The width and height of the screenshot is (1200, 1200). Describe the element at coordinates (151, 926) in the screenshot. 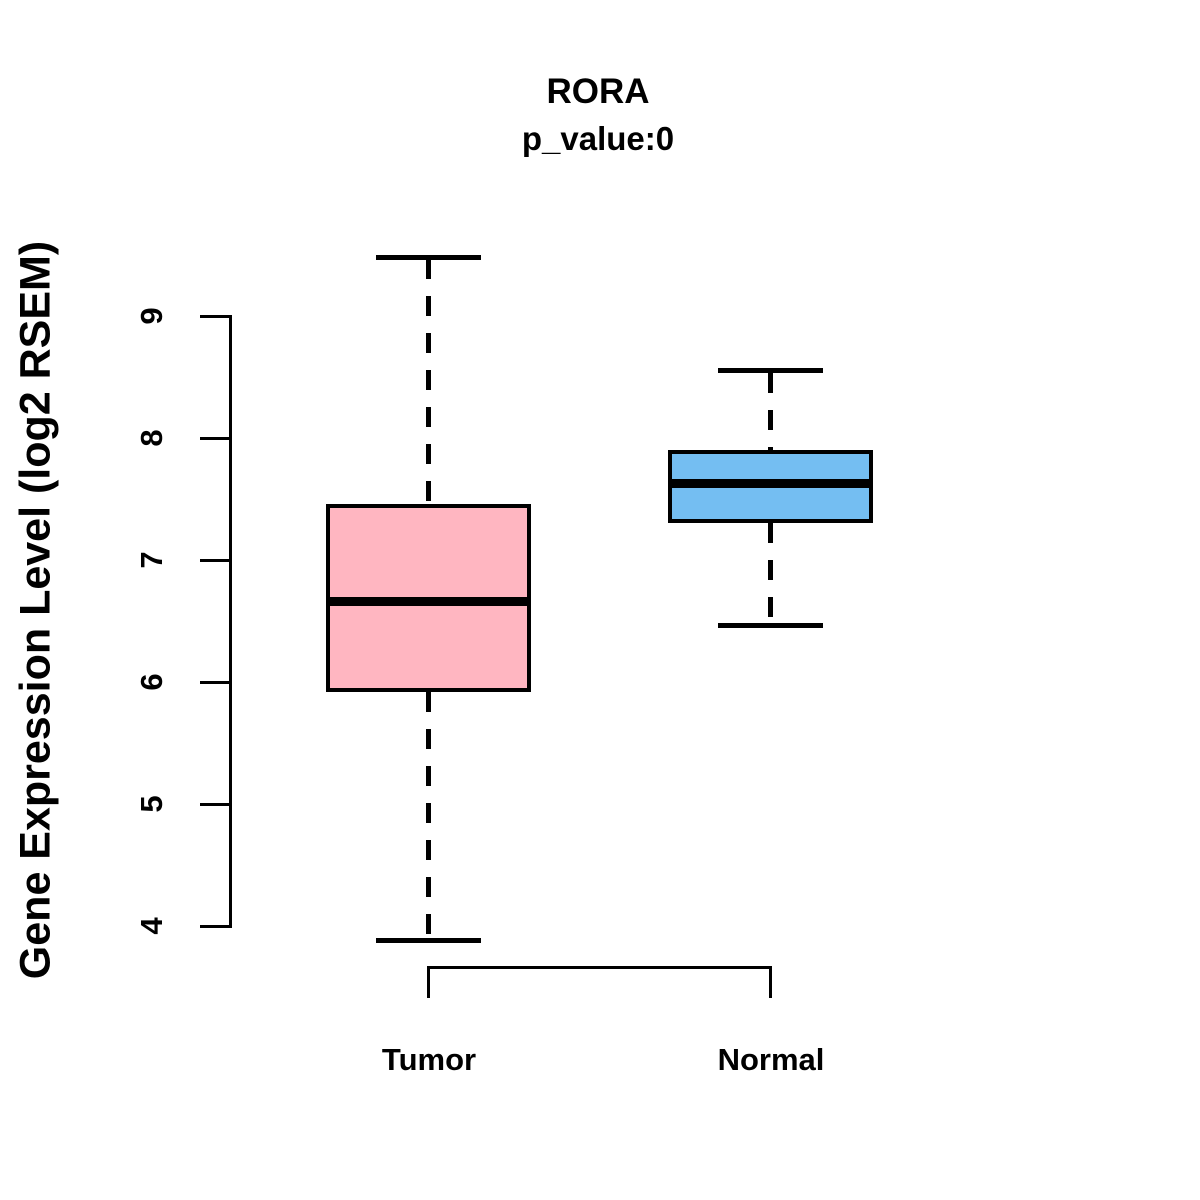

I see `y-axis-tick-label: 4` at that location.